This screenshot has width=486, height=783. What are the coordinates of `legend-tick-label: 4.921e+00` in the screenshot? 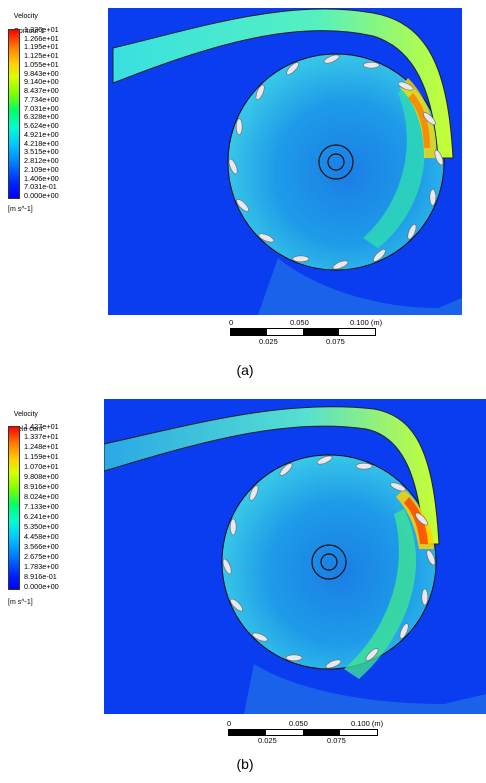 It's located at (41, 134).